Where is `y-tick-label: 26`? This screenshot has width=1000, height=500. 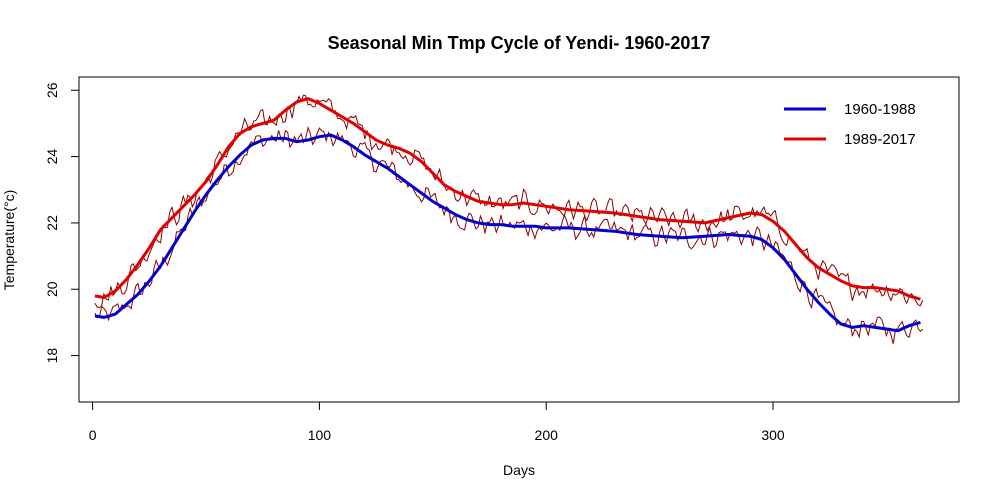 y-tick-label: 26 is located at coordinates (52, 90).